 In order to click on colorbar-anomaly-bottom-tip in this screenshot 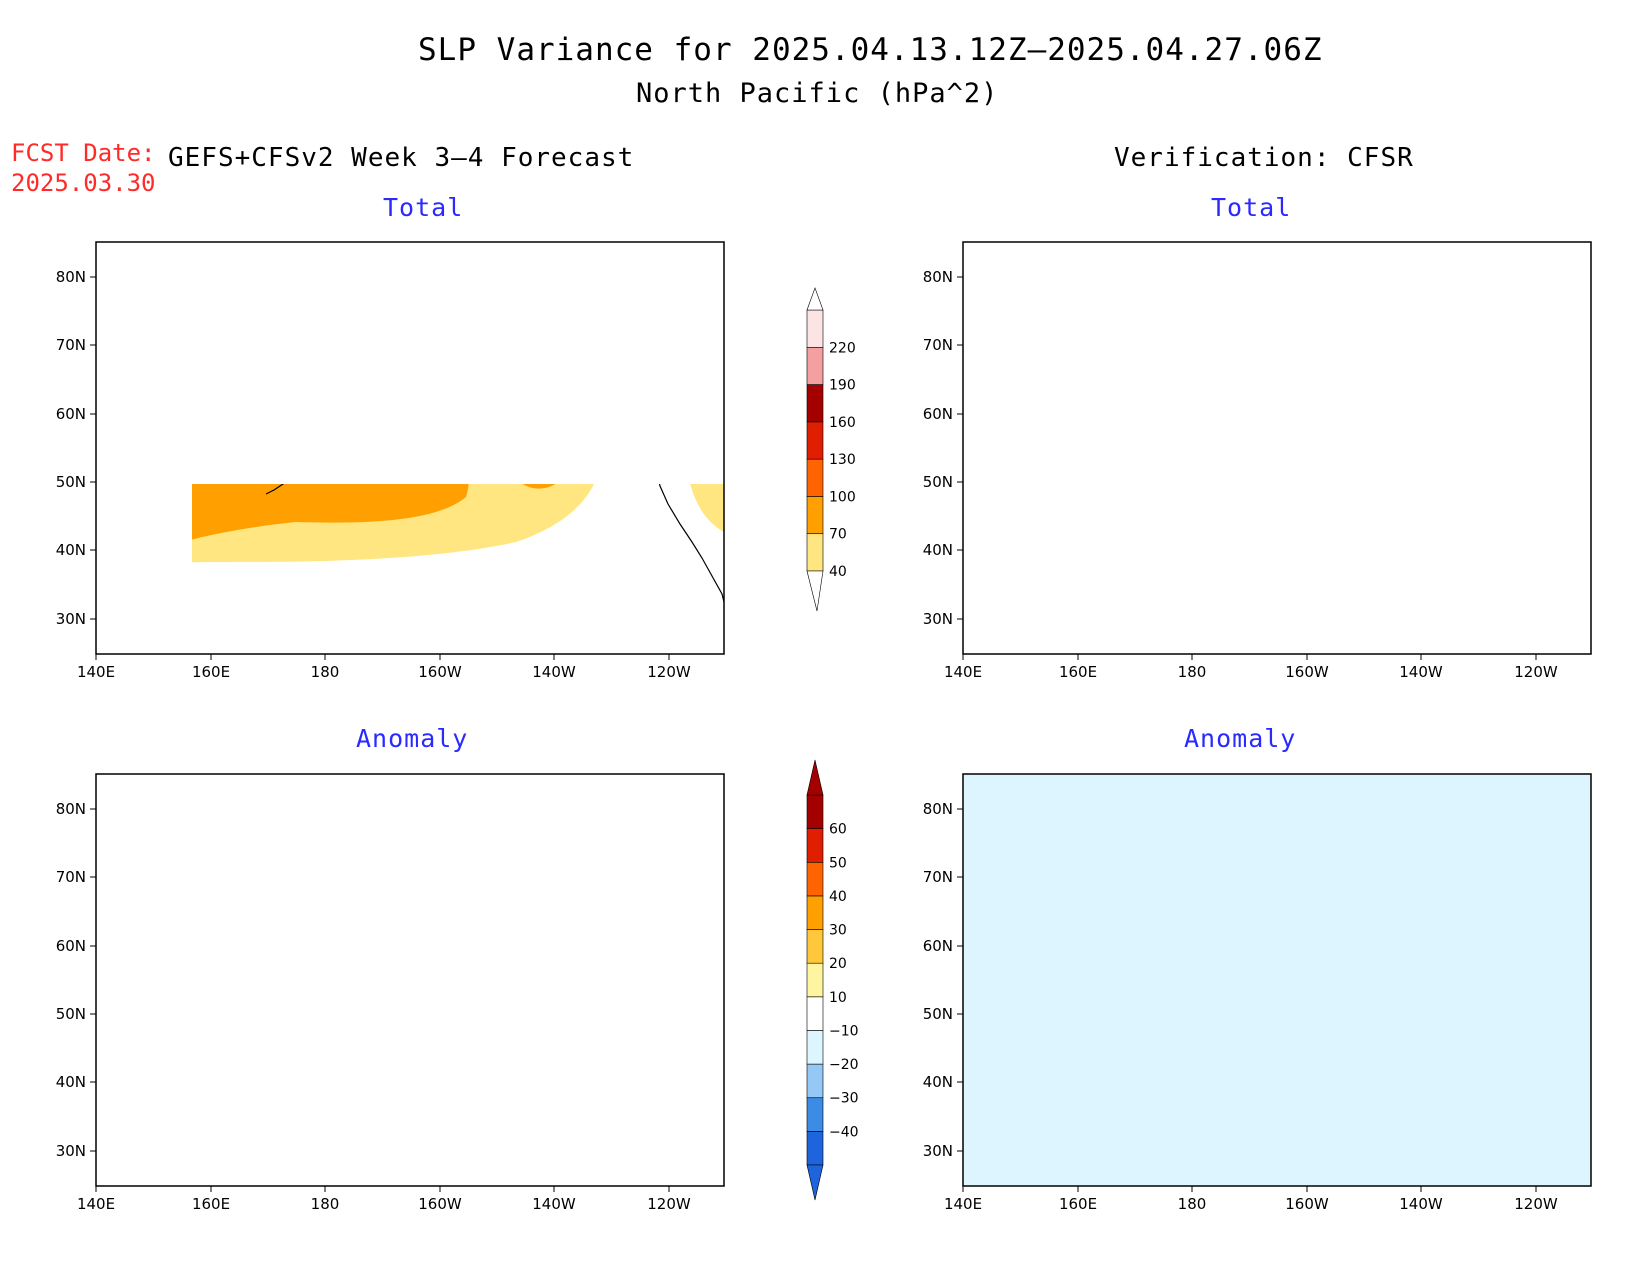, I will do `click(815, 1182)`.